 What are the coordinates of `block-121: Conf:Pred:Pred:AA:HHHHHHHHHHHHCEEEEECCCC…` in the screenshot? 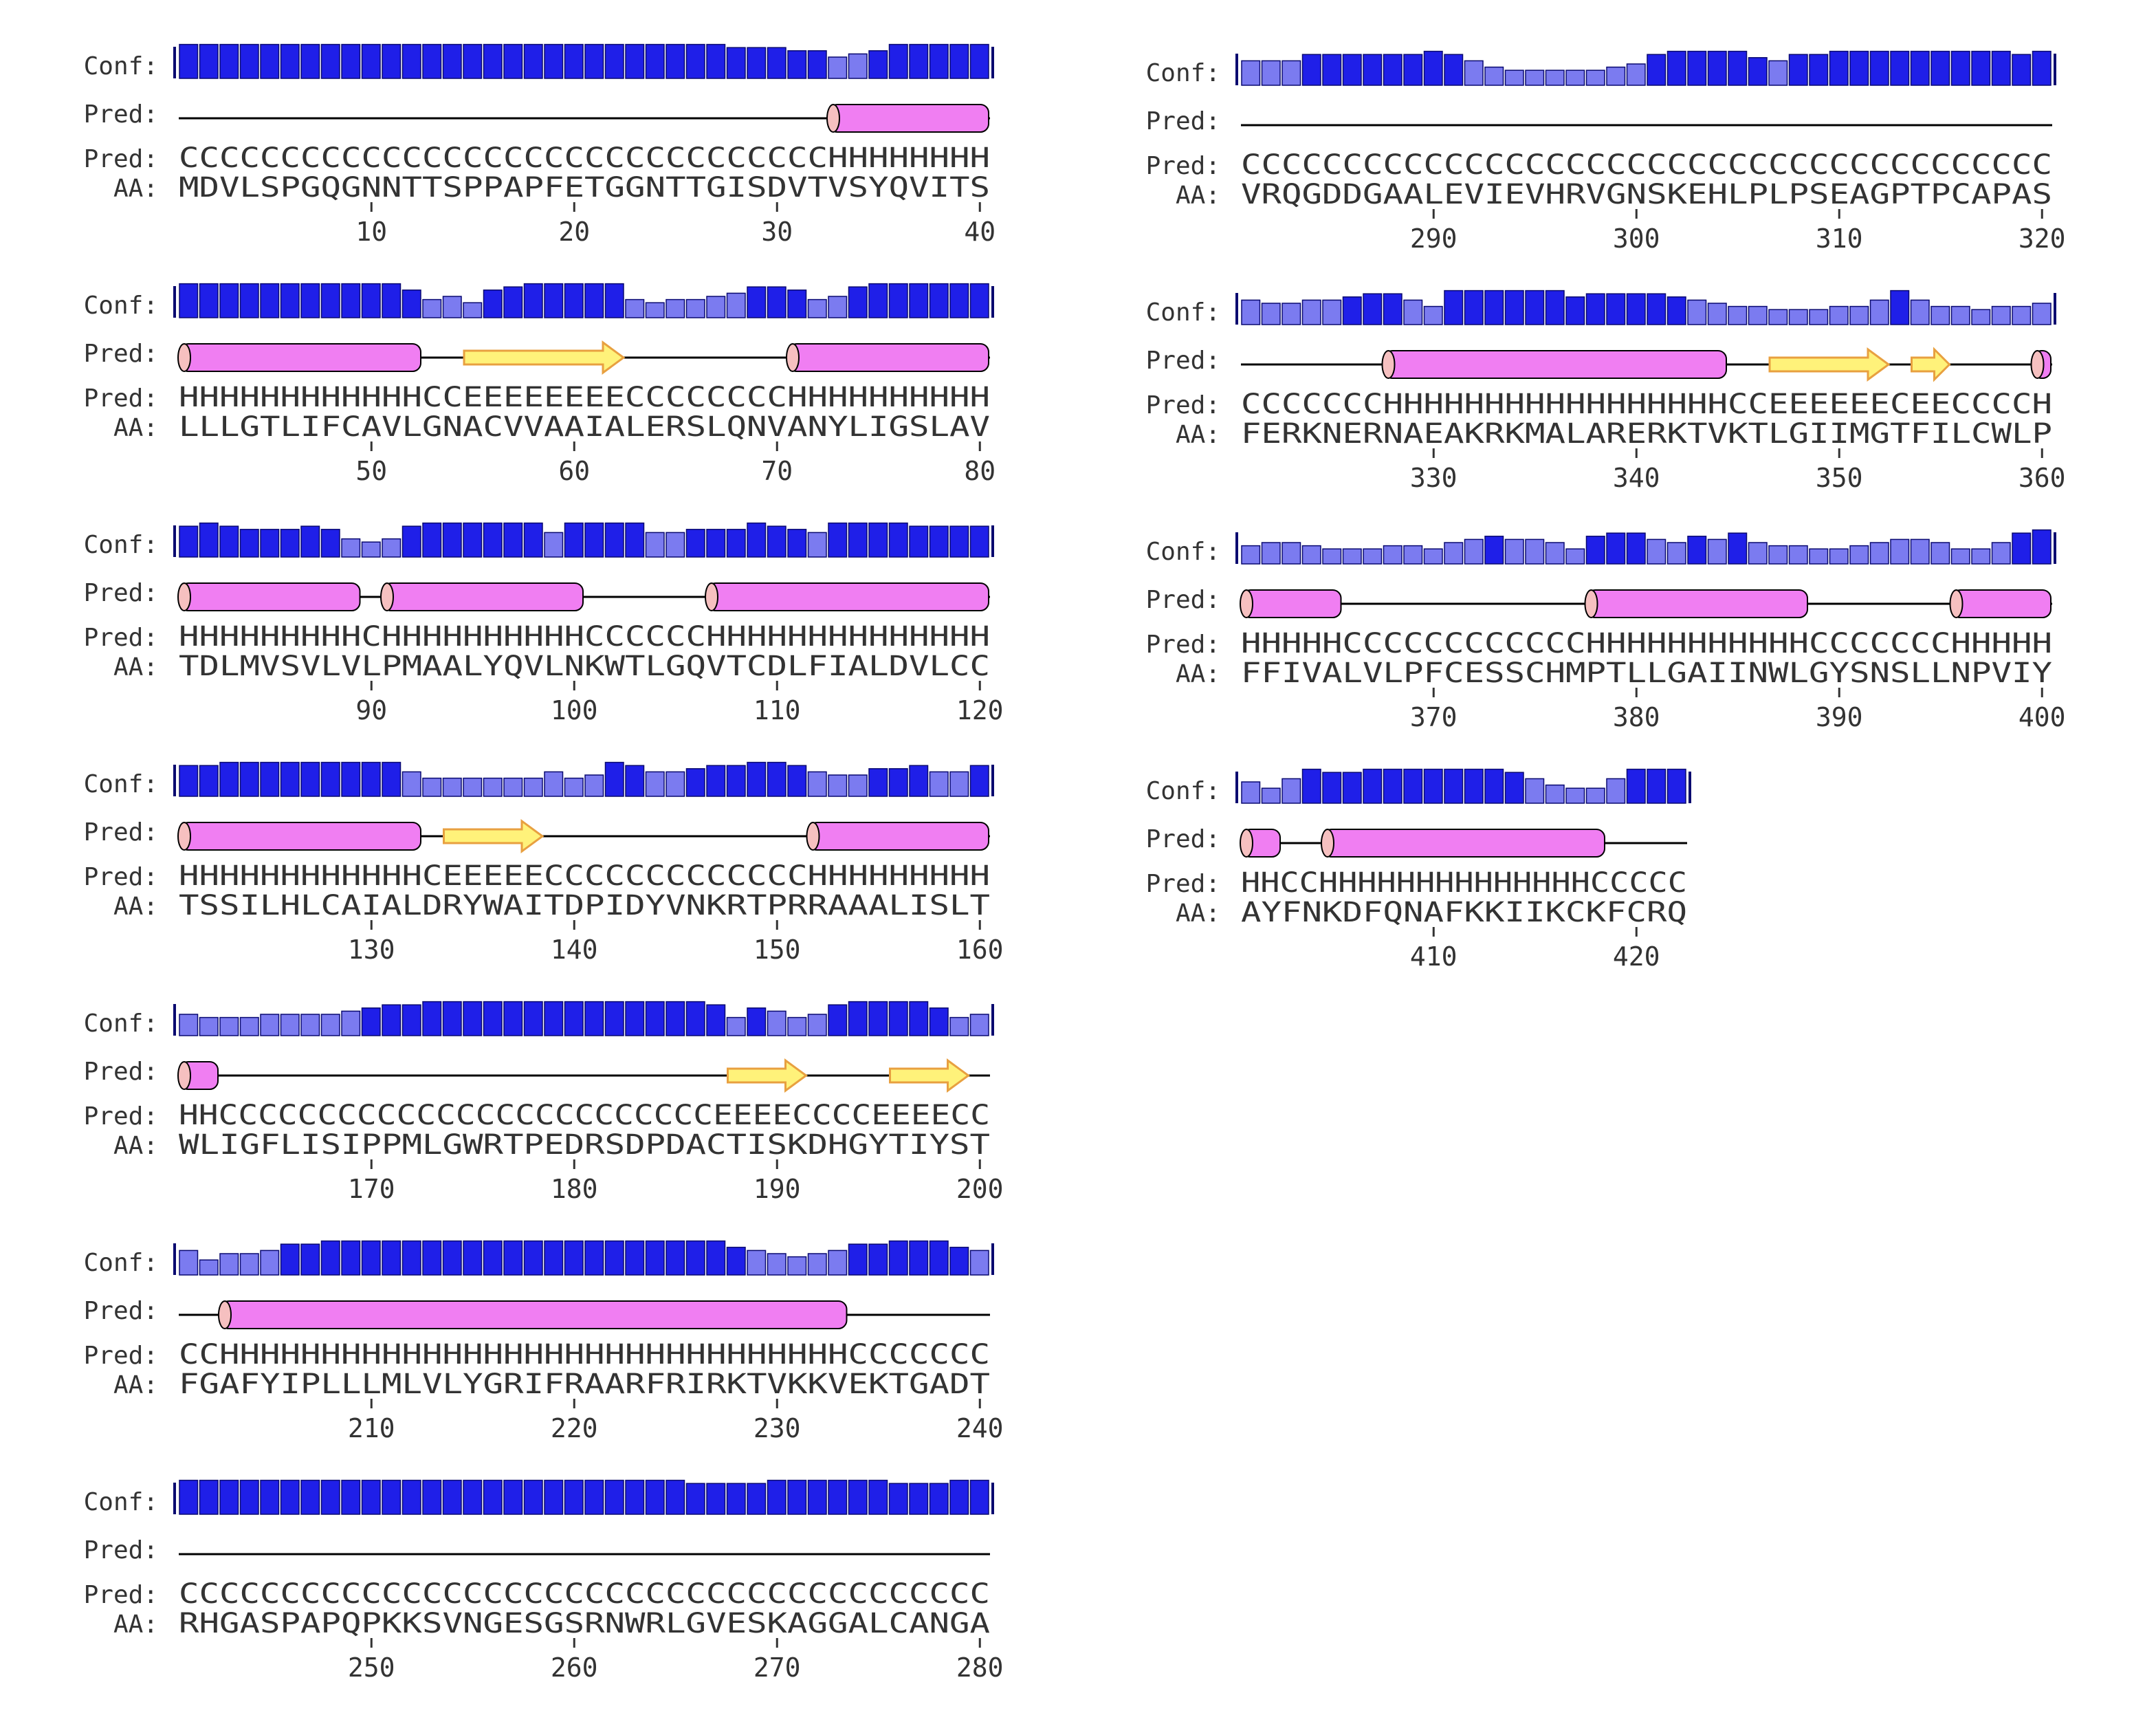 It's located at (544, 863).